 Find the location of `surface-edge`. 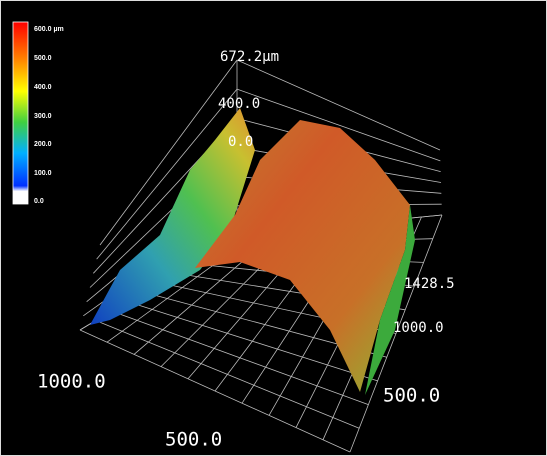

surface-edge is located at coordinates (390, 300).